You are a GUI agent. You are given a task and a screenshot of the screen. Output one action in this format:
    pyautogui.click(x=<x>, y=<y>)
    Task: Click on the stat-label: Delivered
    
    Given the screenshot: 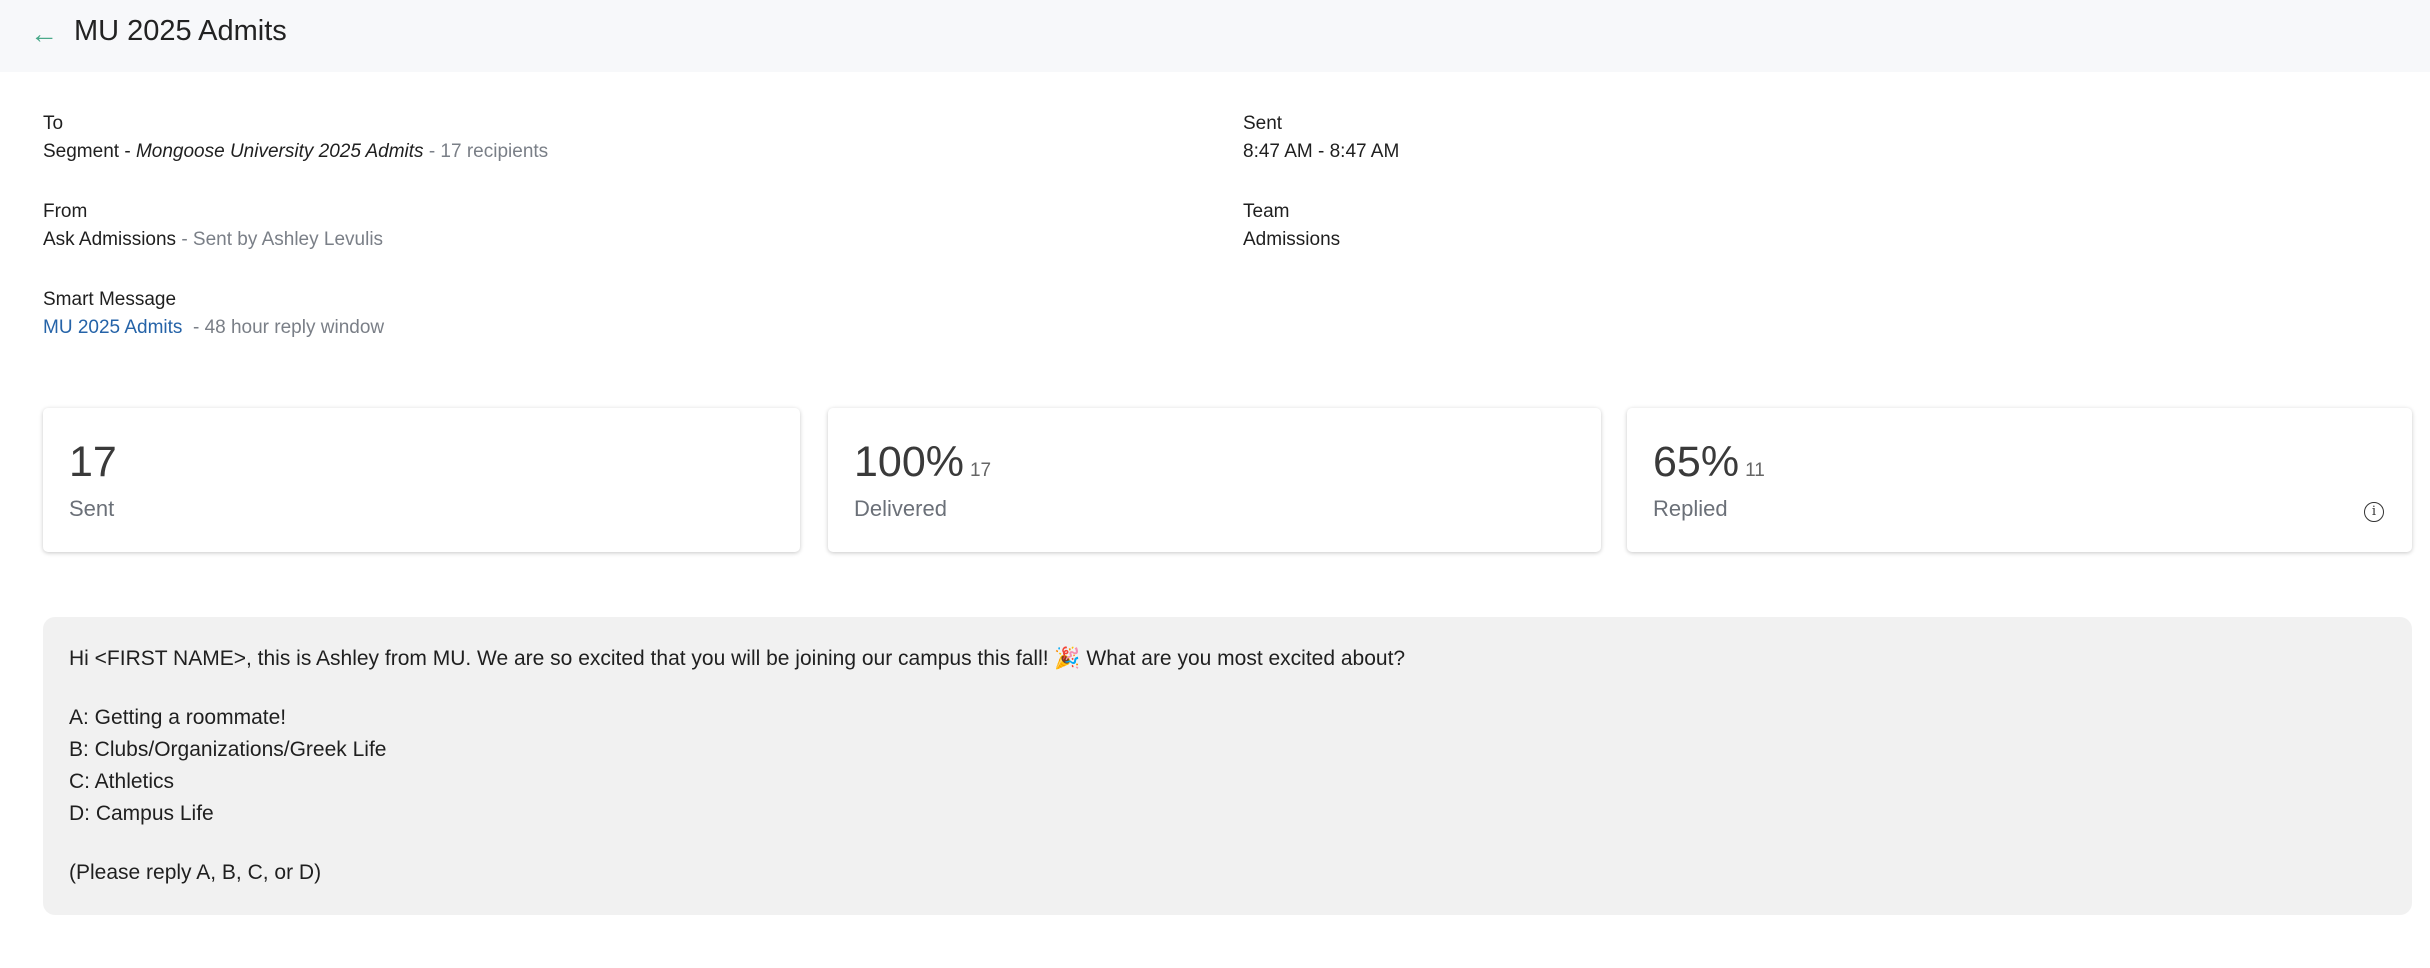 What is the action you would take?
    pyautogui.click(x=900, y=508)
    